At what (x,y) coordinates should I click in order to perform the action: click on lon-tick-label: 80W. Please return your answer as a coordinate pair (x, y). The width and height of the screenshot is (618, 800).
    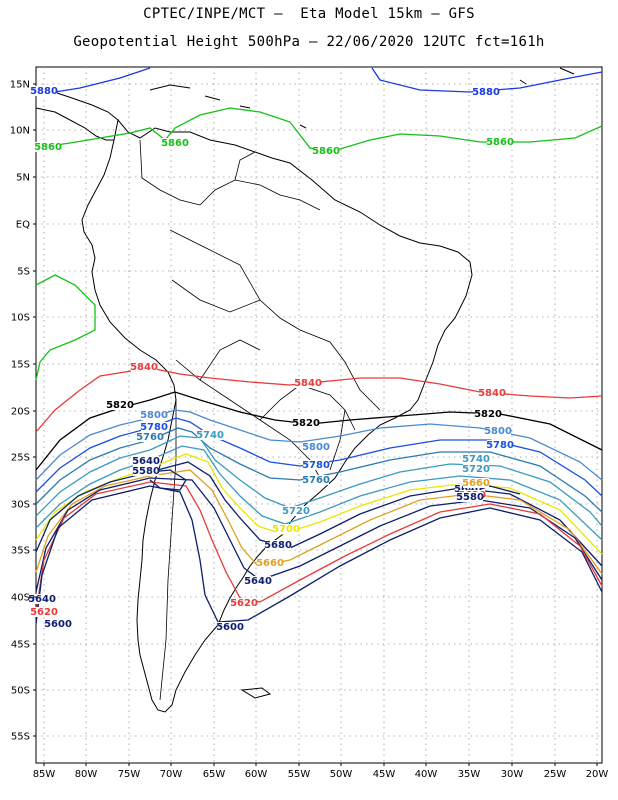
    Looking at the image, I should click on (86, 774).